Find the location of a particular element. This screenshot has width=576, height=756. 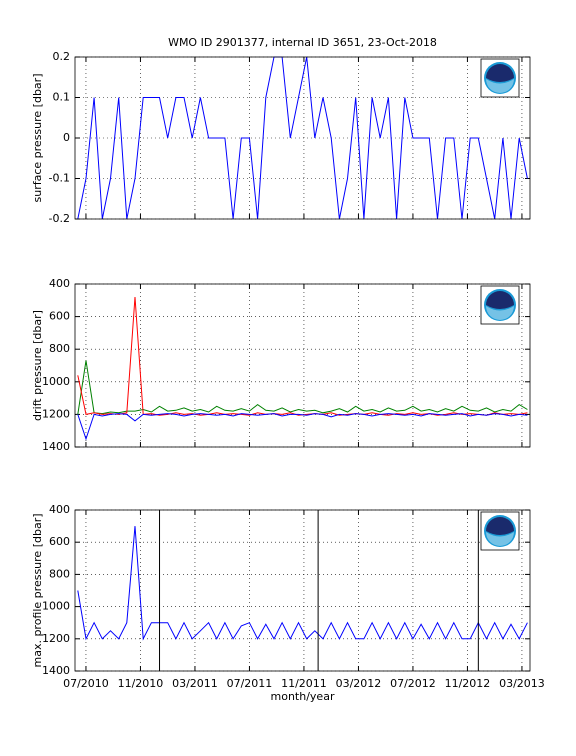

y-tick-label: 0.1 is located at coordinates (62, 97).